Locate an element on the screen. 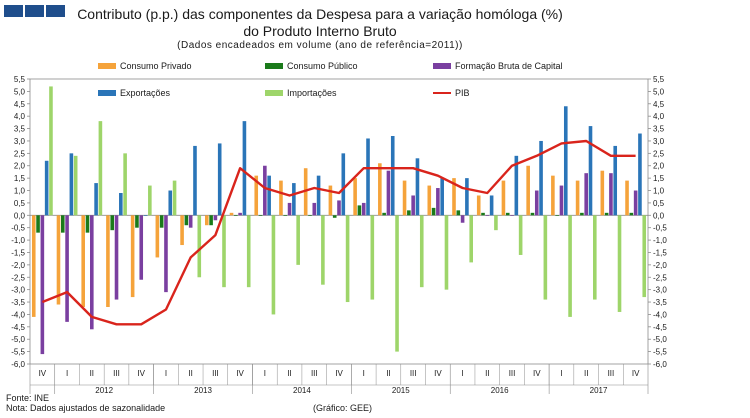  y-tick-label-right: -4,0 is located at coordinates (660, 314).